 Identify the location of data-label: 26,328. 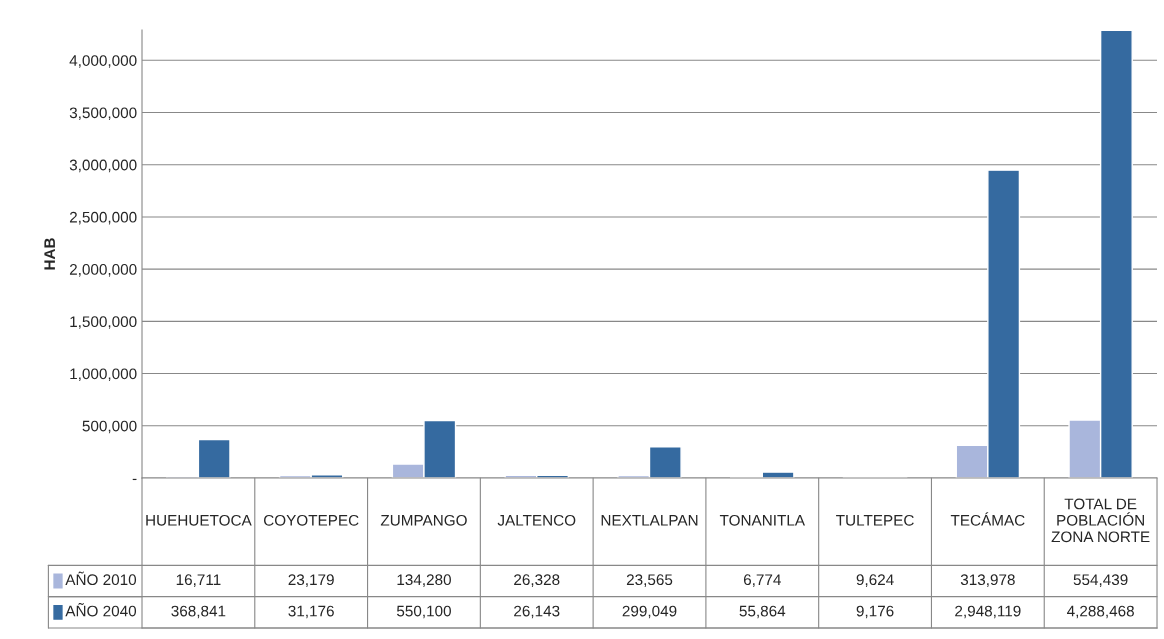
(537, 580).